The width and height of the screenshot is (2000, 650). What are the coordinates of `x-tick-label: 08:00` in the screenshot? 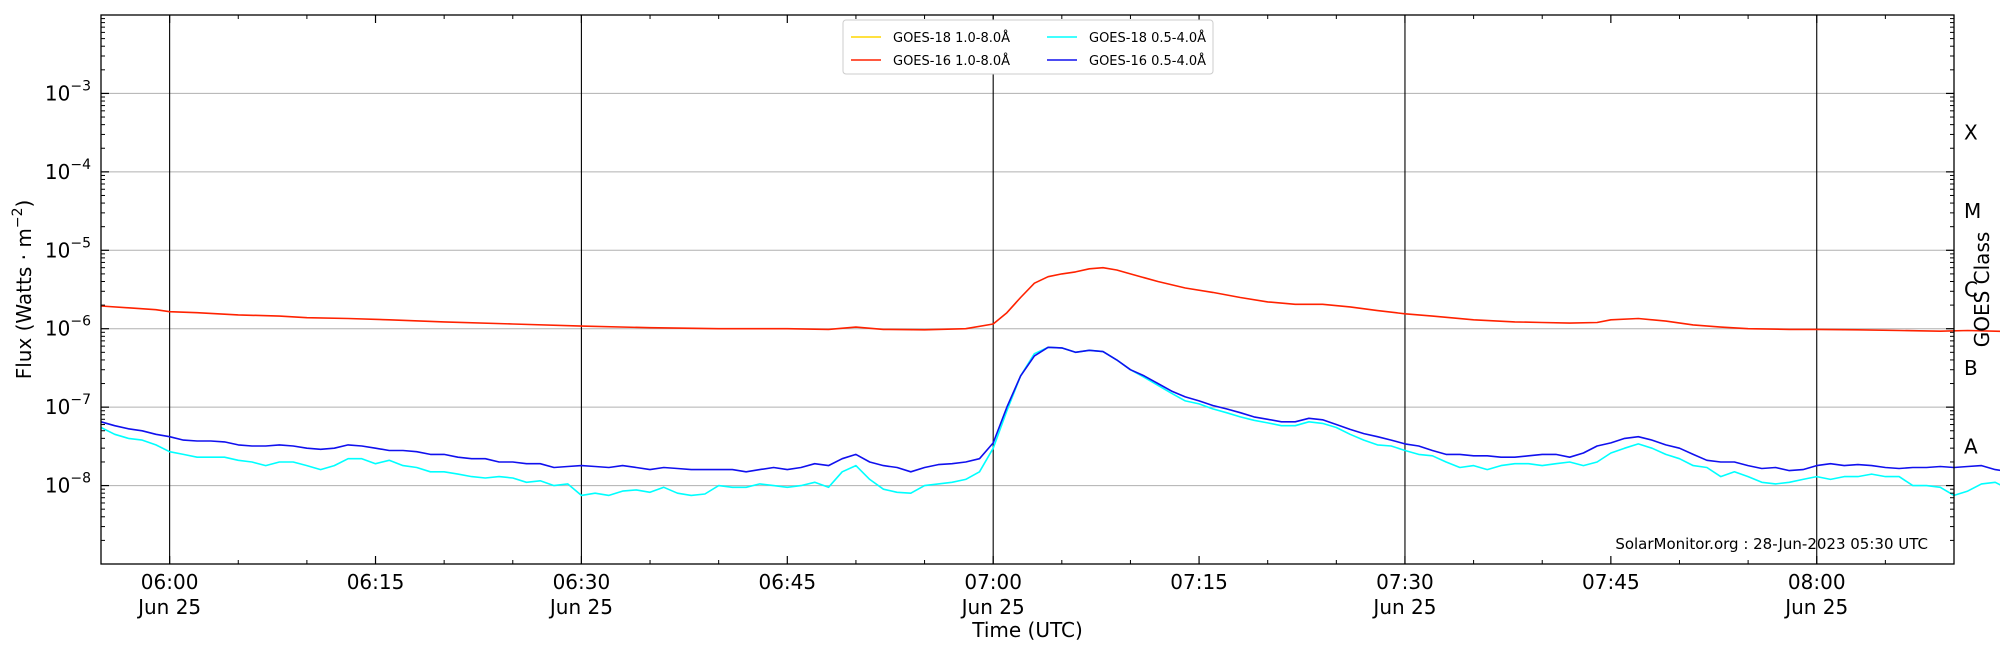 It's located at (1817, 582).